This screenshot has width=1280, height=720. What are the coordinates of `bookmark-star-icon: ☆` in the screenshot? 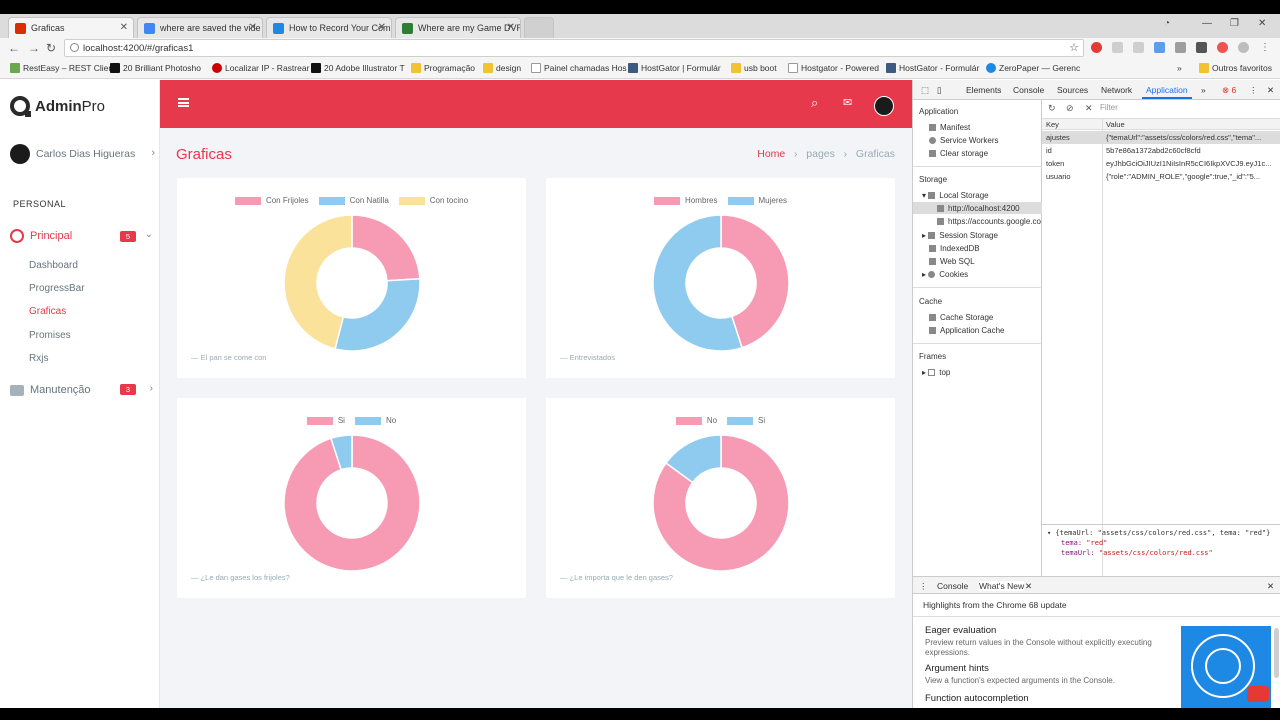 It's located at (1074, 48).